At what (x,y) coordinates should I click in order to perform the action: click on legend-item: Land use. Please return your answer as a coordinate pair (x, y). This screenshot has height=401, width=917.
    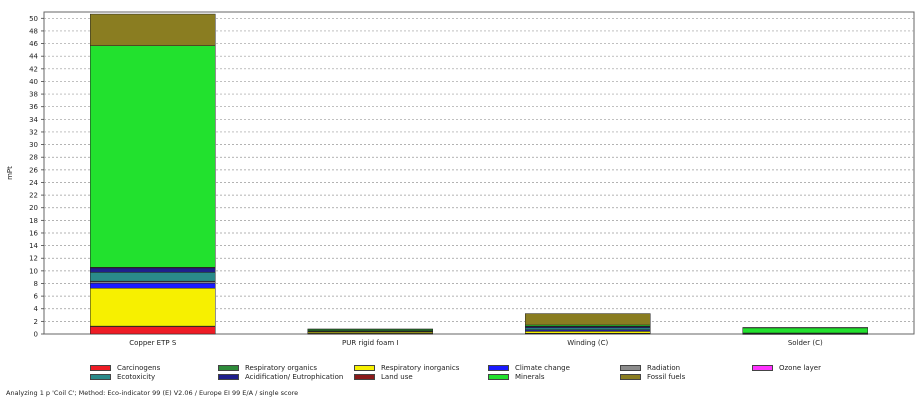
    Looking at the image, I should click on (383, 377).